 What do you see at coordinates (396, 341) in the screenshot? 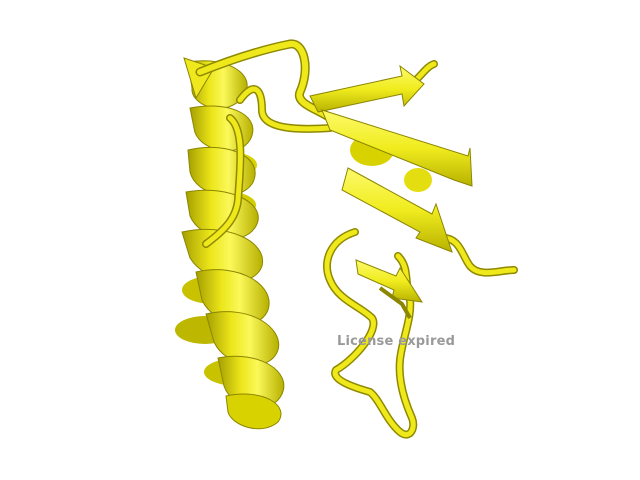
I see `license-expired-watermark: License expired` at bounding box center [396, 341].